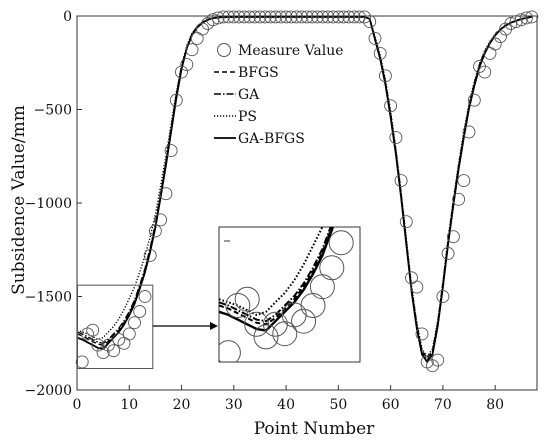 The width and height of the screenshot is (550, 444). I want to click on x-tick-label: 10, so click(129, 405).